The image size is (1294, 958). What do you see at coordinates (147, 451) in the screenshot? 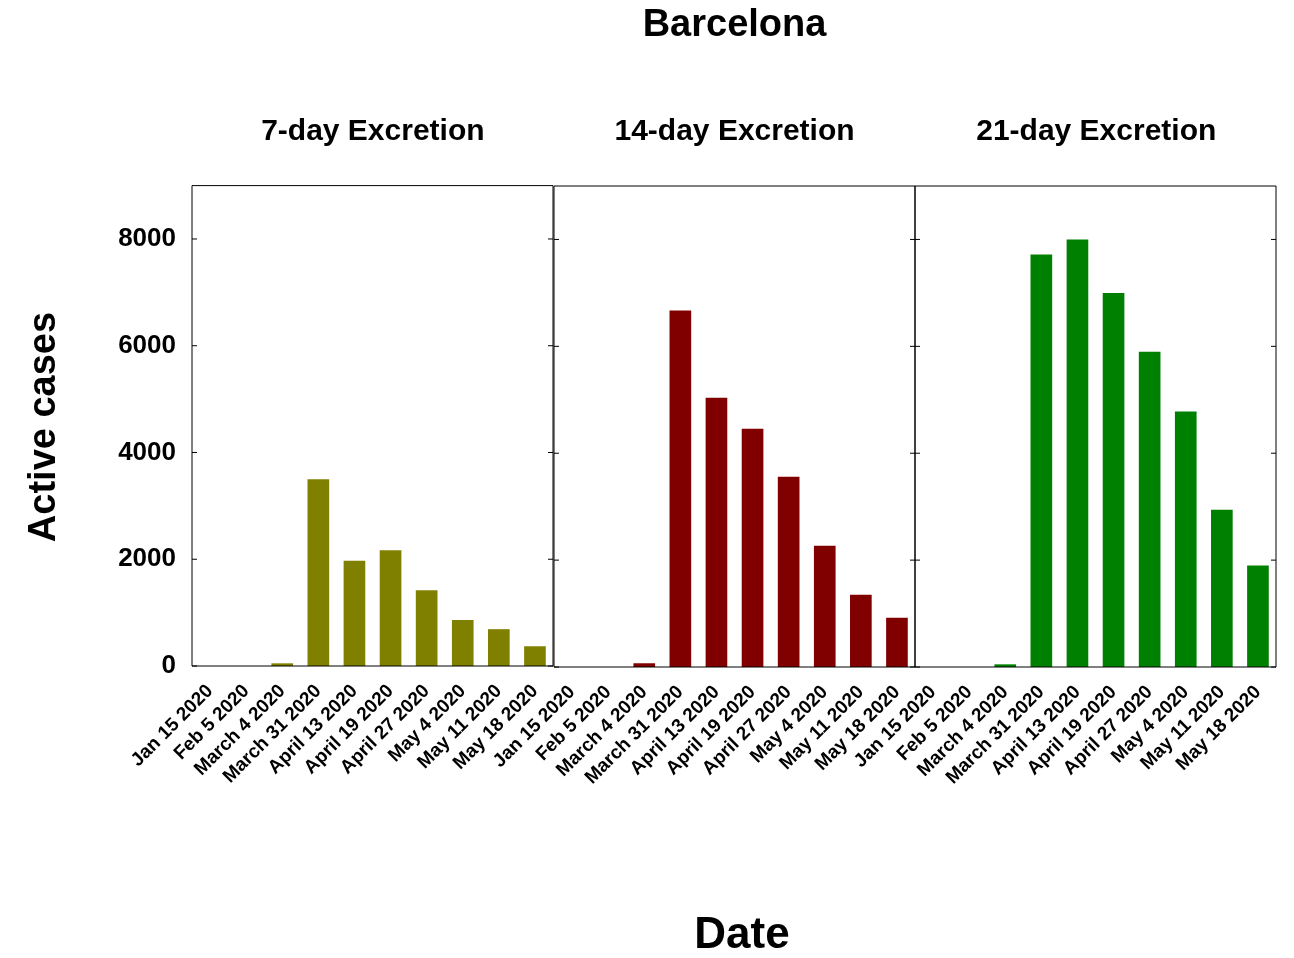
I see `y-tick-label: 4000` at bounding box center [147, 451].